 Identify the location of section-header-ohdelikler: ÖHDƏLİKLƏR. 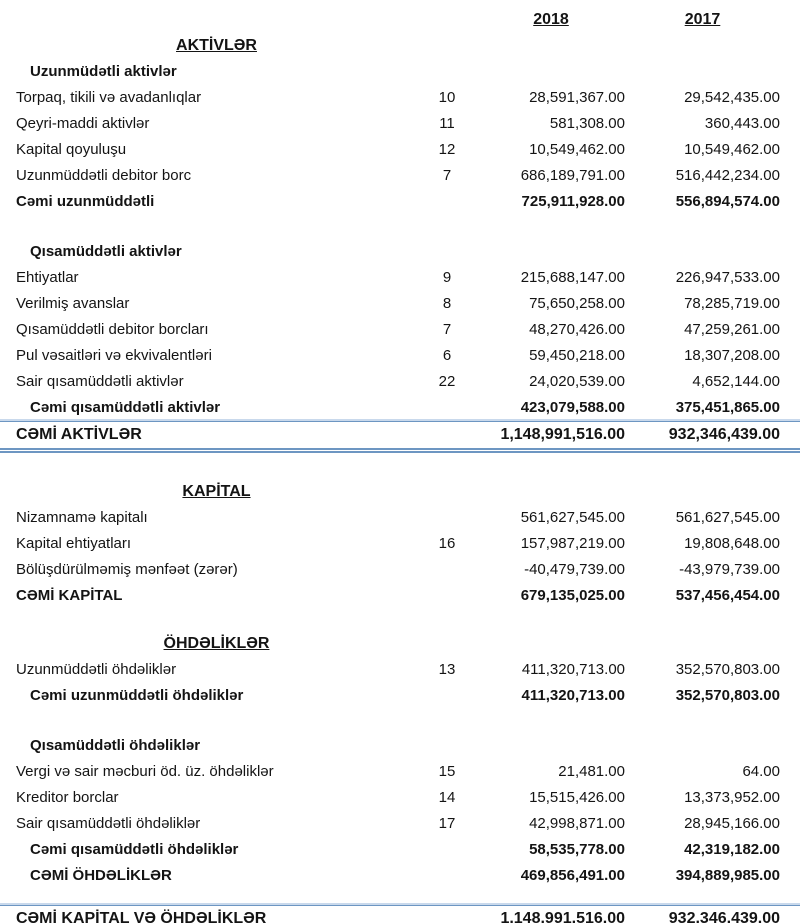
(400, 644).